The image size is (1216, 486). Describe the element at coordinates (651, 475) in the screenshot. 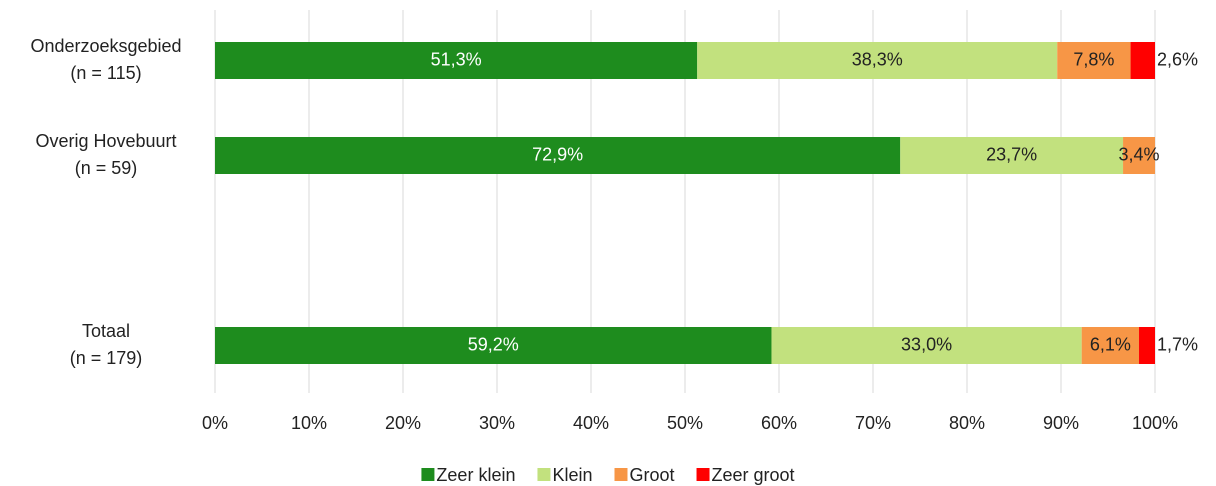

I see `legend-label: Groot` at that location.